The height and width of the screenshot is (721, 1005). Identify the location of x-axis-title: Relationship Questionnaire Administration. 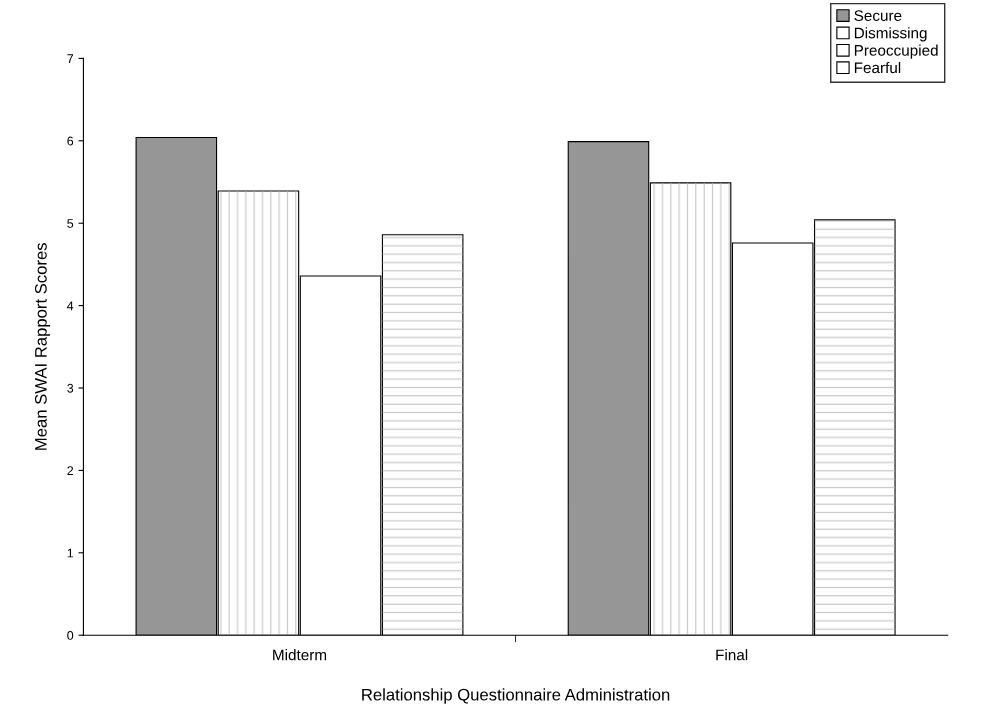
(516, 696).